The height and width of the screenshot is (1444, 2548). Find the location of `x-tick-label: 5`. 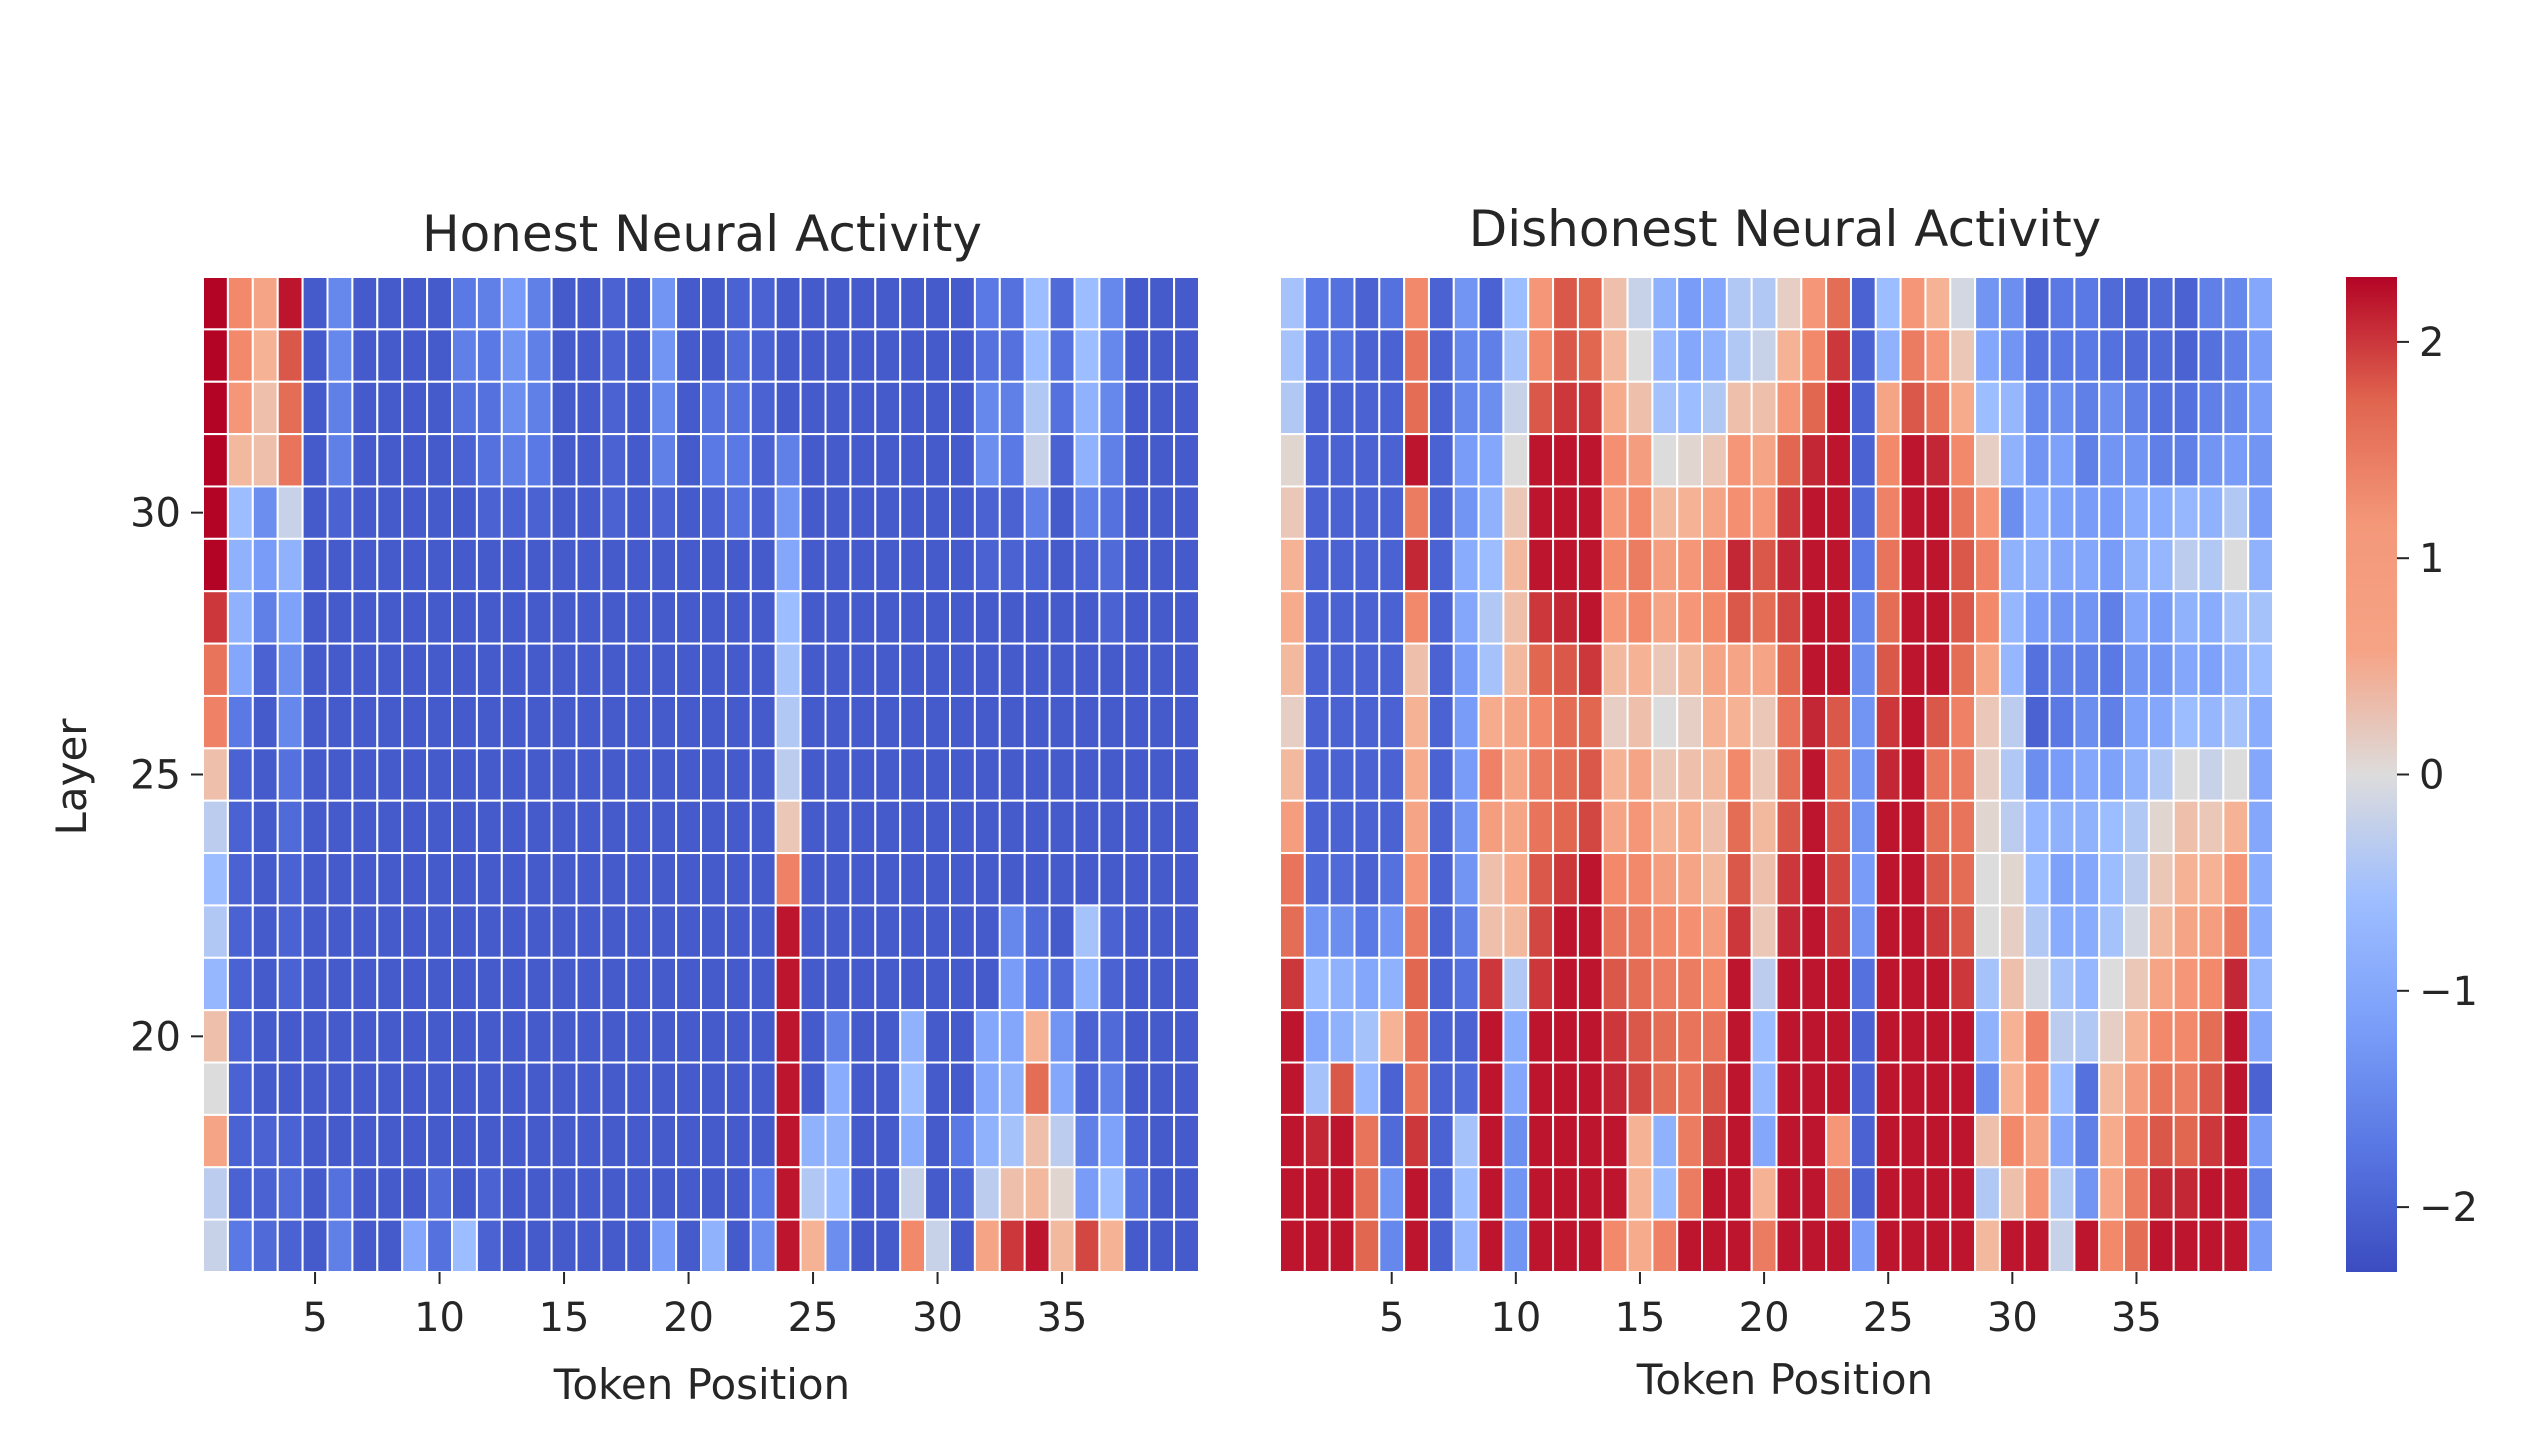

x-tick-label: 5 is located at coordinates (1391, 1318).